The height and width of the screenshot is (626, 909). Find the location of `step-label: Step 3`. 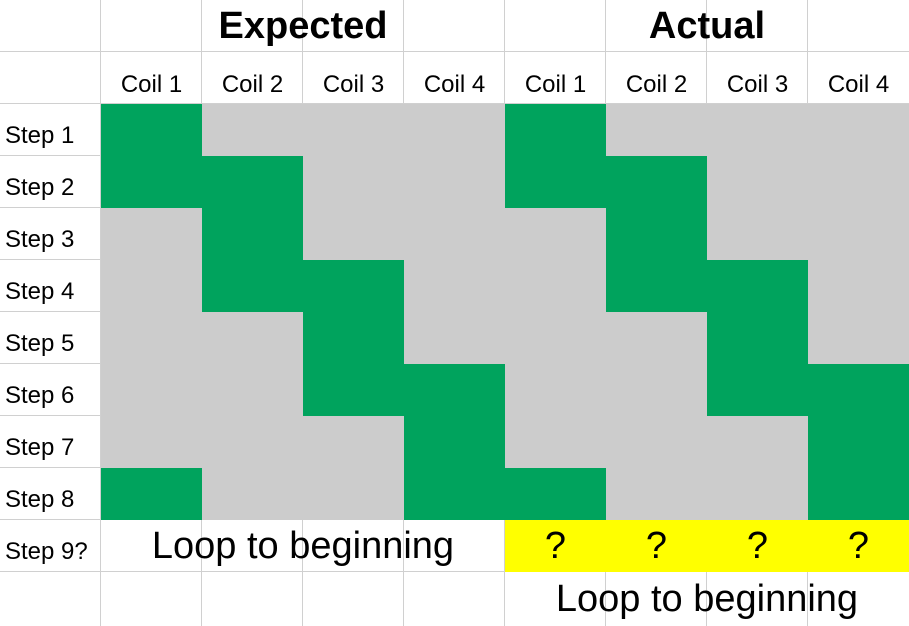

step-label: Step 3 is located at coordinates (40, 239).